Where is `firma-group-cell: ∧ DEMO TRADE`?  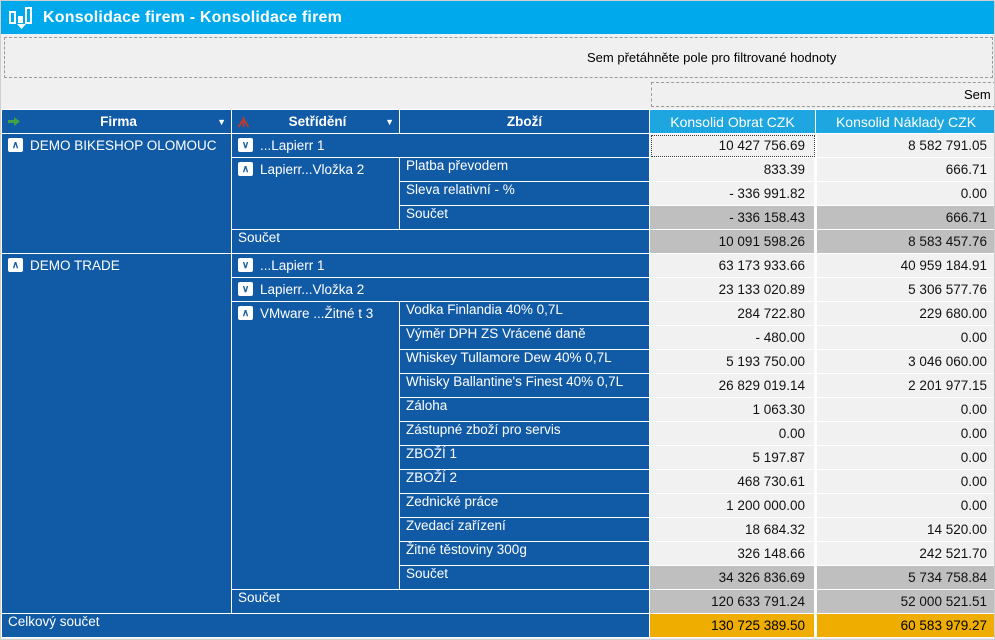 firma-group-cell: ∧ DEMO TRADE is located at coordinates (116, 433).